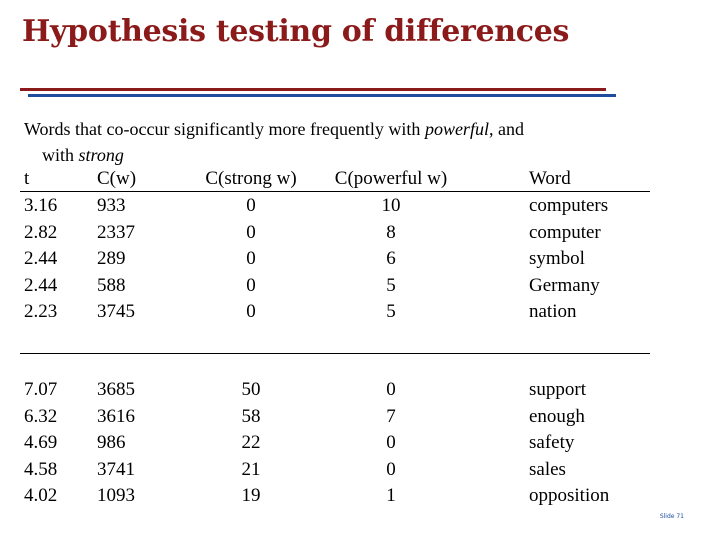  What do you see at coordinates (550, 178) in the screenshot?
I see `header-word: Word` at bounding box center [550, 178].